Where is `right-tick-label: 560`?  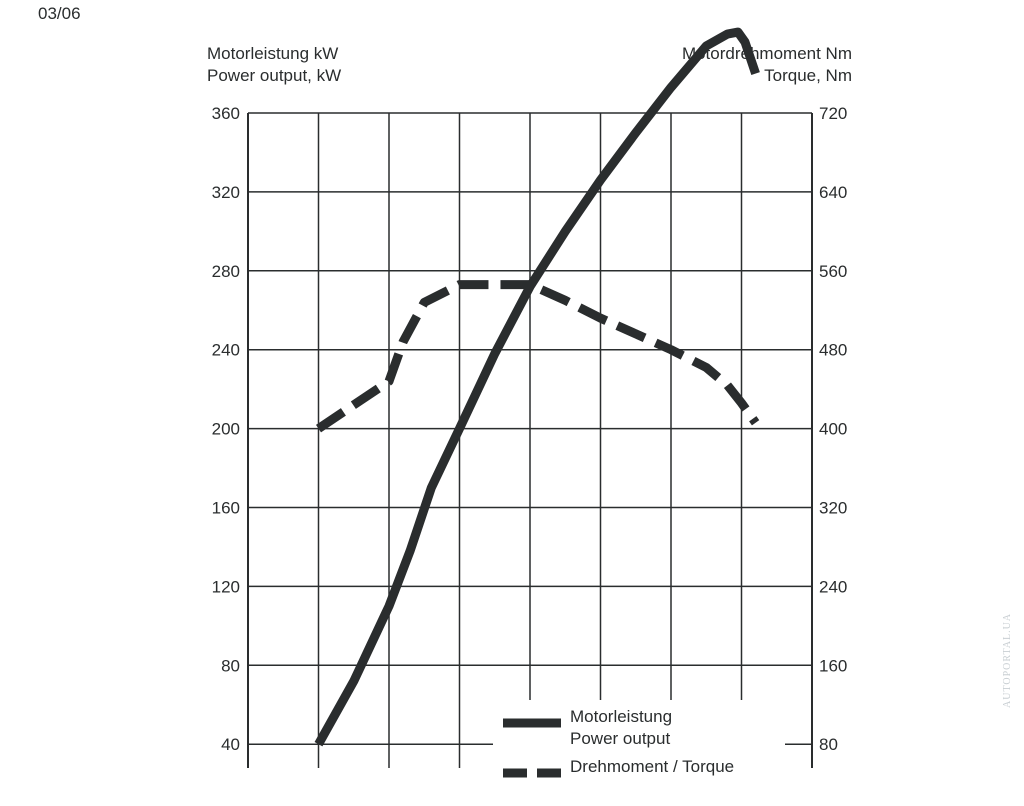
right-tick-label: 560 is located at coordinates (833, 271).